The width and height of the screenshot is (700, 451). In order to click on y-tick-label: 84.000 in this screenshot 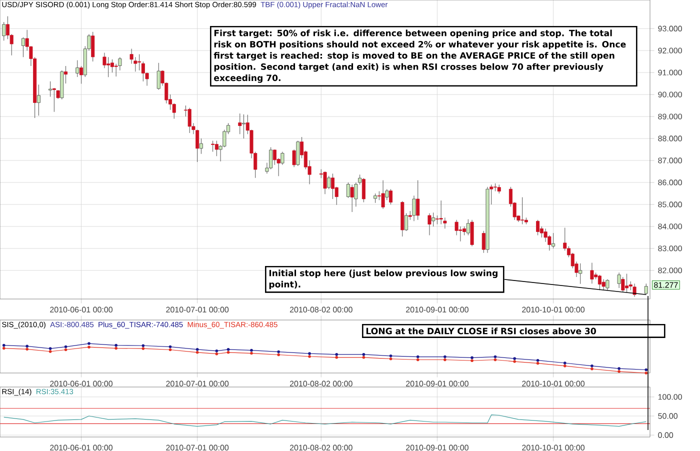, I will do `click(670, 227)`.